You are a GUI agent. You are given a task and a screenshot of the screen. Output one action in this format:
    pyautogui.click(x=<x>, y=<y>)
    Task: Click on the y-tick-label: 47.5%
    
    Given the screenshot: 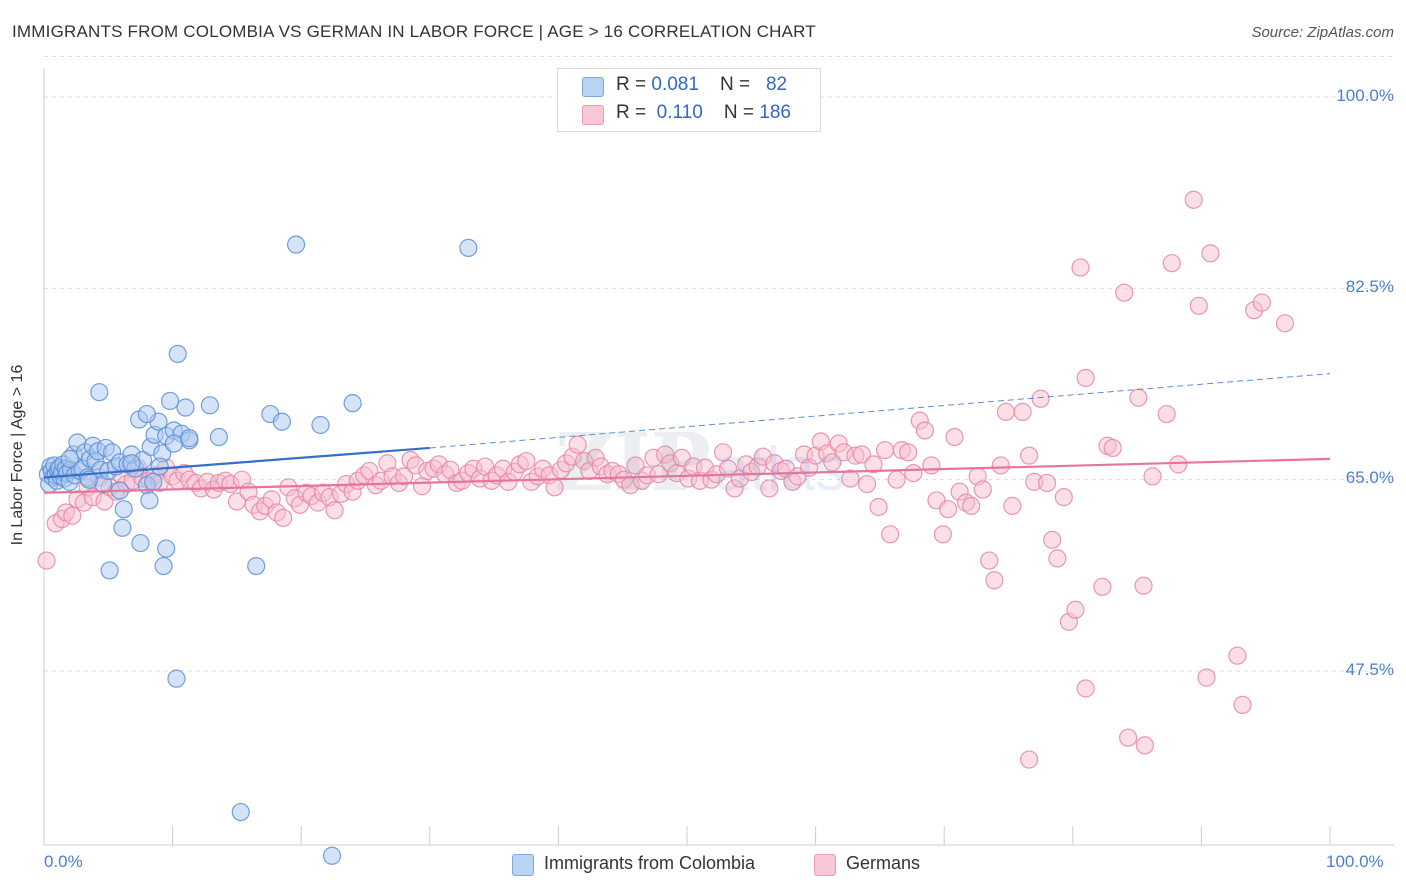 What is the action you would take?
    pyautogui.click(x=1369, y=669)
    